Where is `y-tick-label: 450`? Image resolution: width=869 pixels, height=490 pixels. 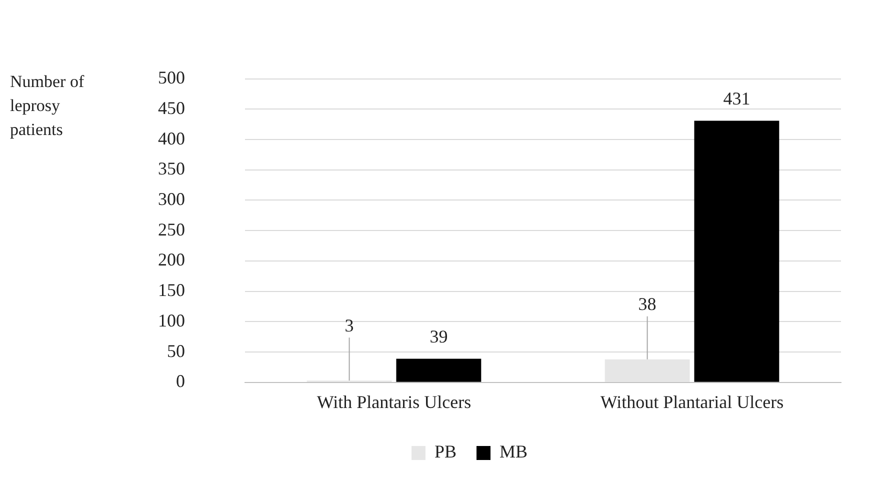
y-tick-label: 450 is located at coordinates (171, 108).